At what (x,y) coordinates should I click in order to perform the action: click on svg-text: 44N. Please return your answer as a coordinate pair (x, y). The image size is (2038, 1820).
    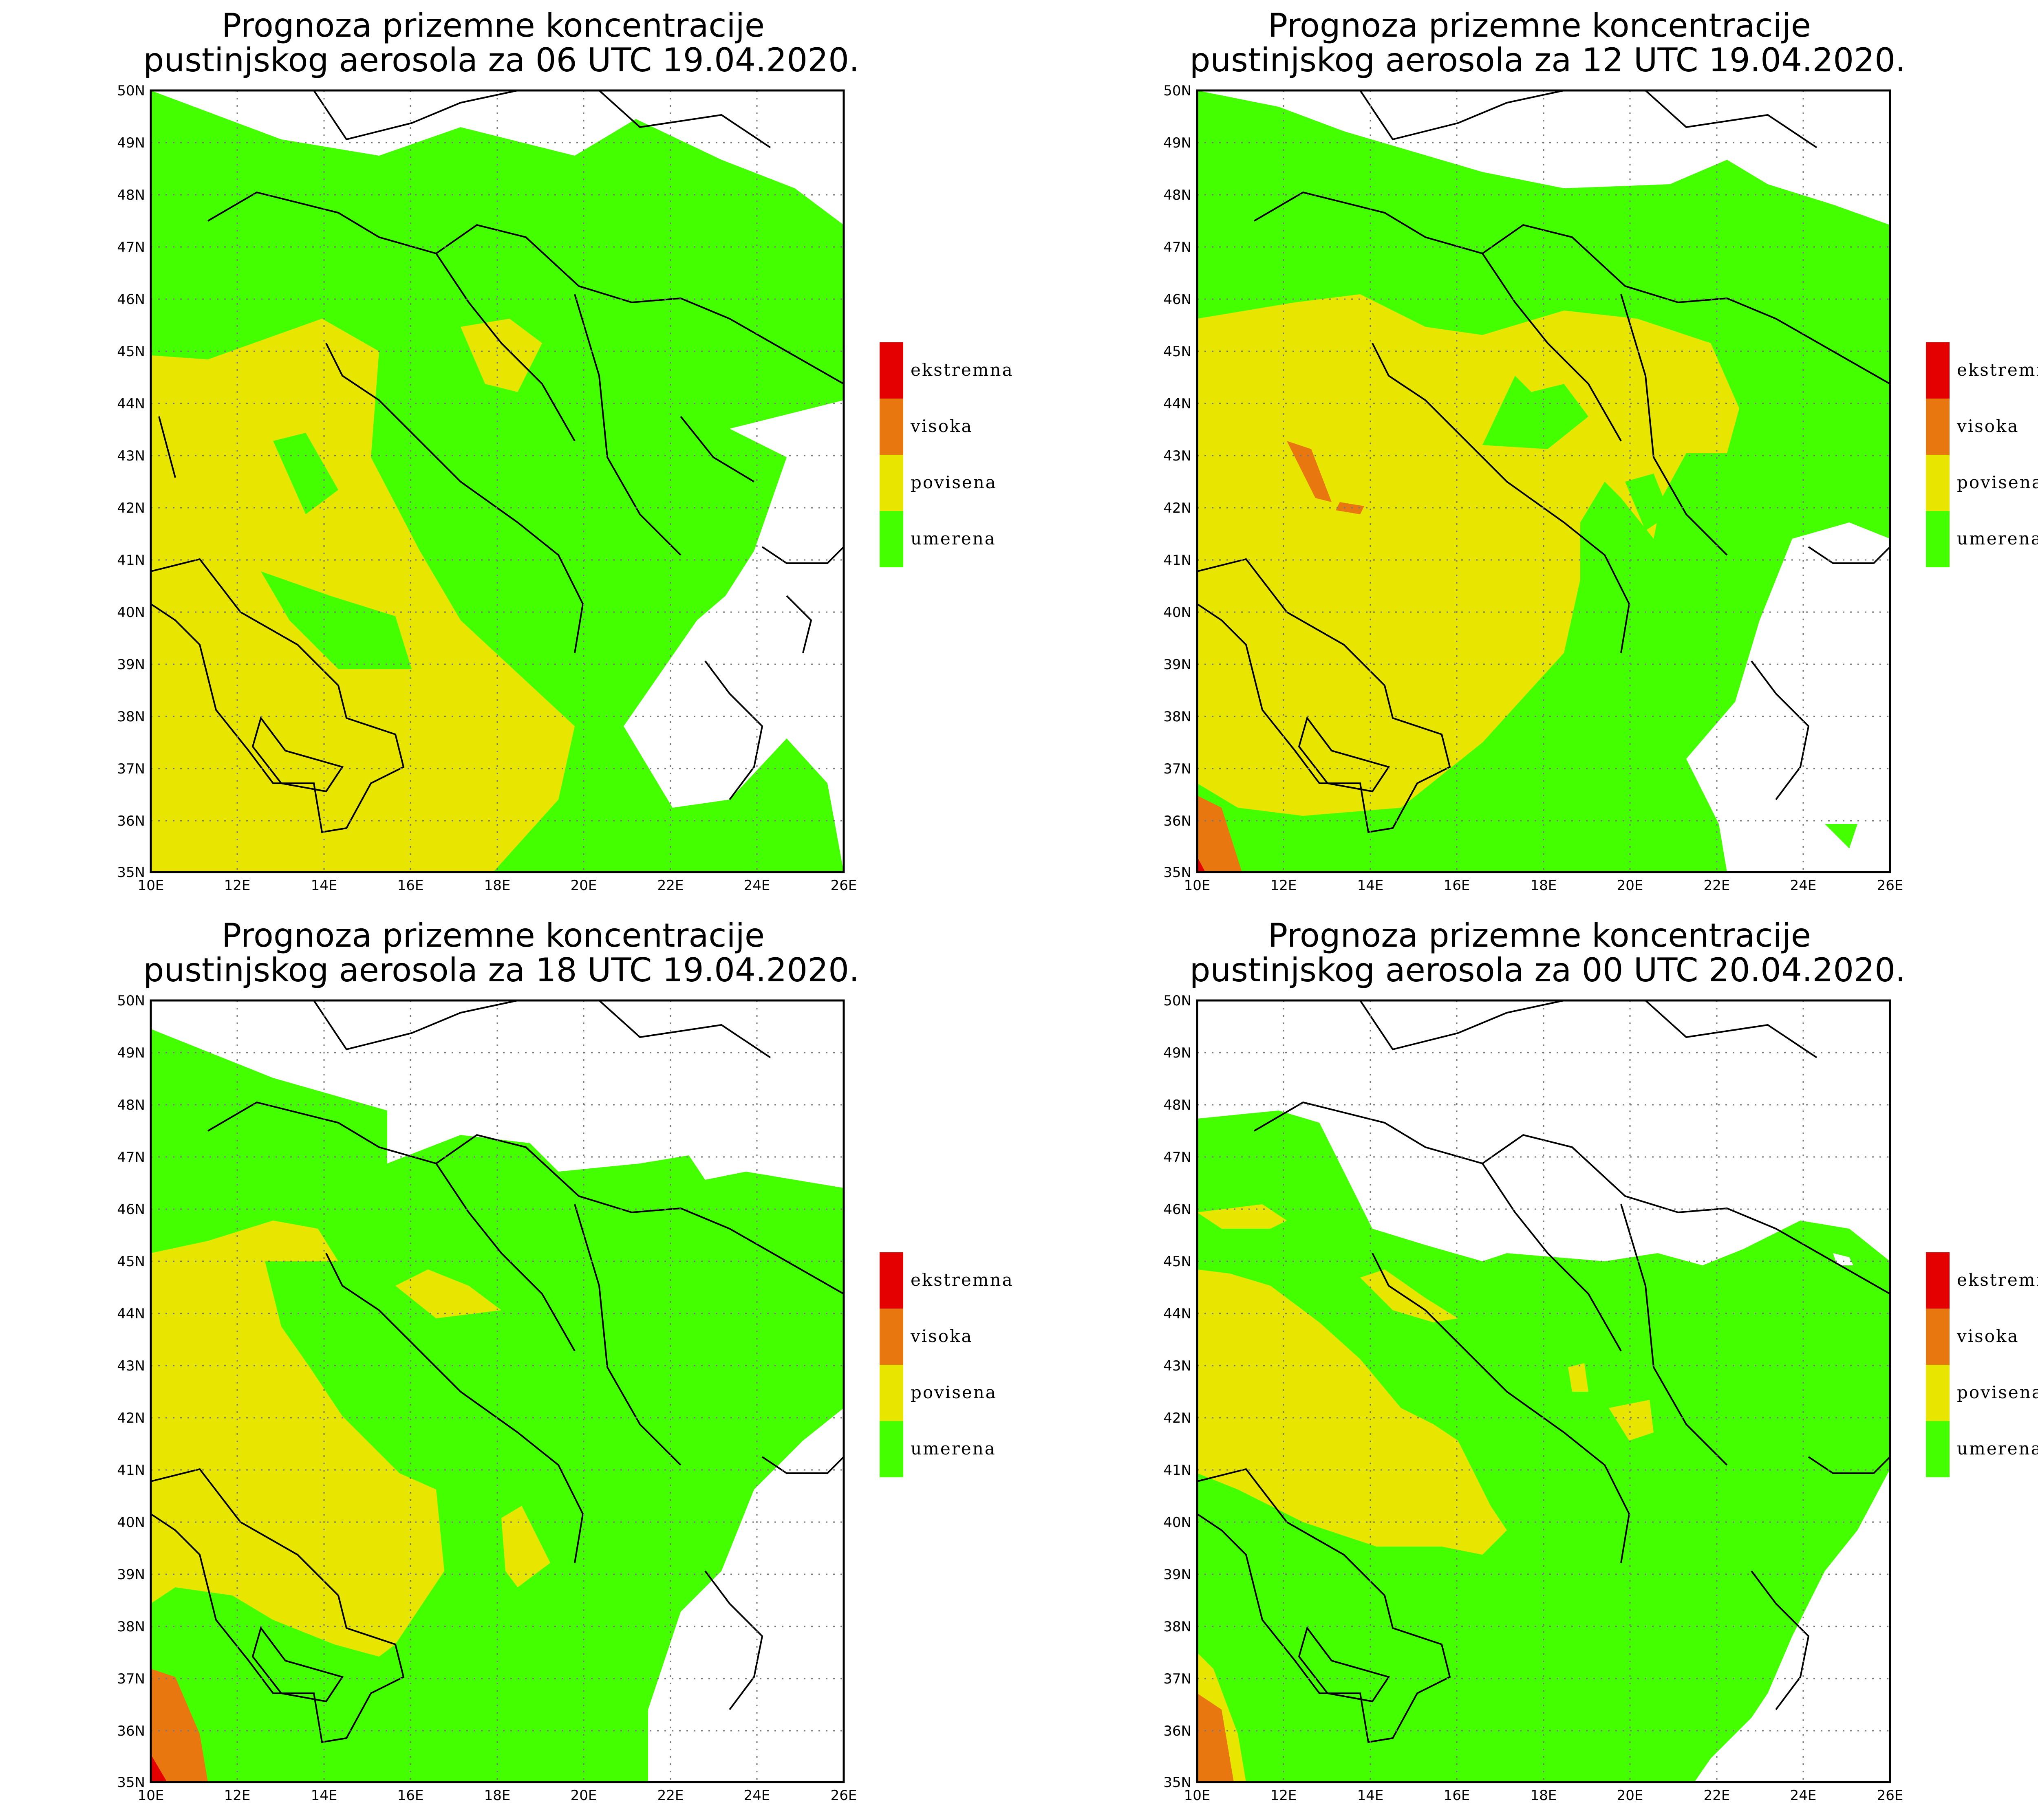
    Looking at the image, I should click on (131, 404).